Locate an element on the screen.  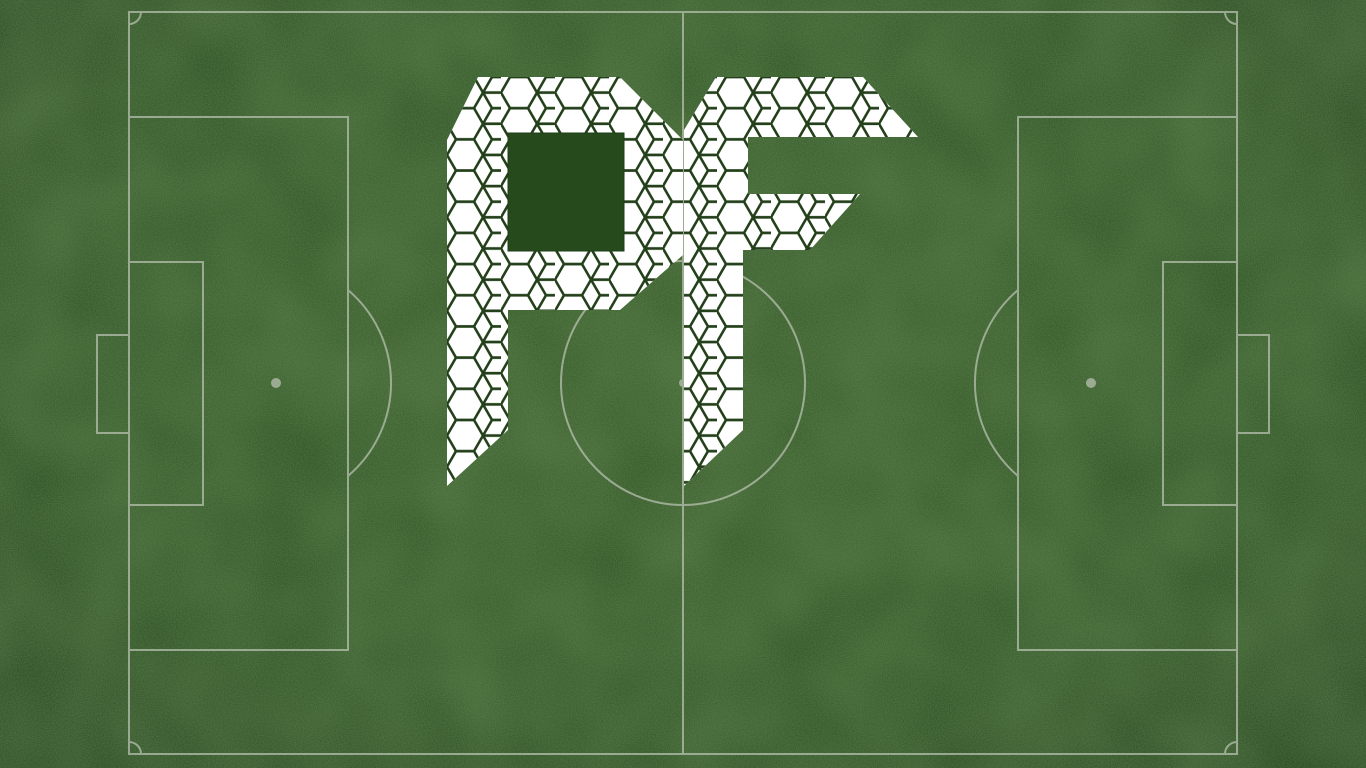
center-circle is located at coordinates (683, 383).